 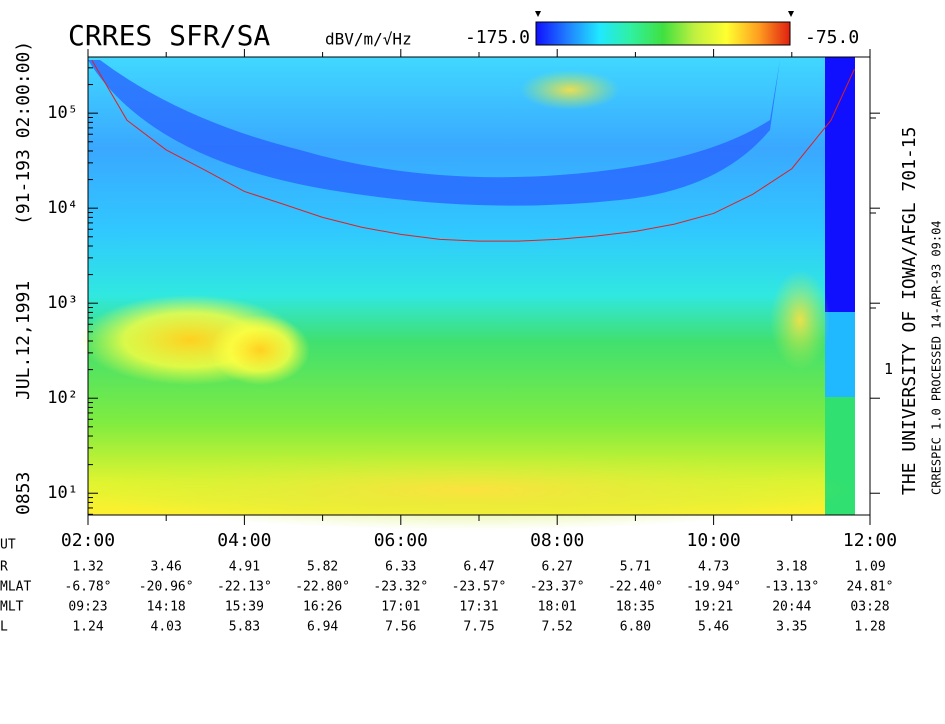 What do you see at coordinates (244, 587) in the screenshot?
I see `table-cell: -22.13°` at bounding box center [244, 587].